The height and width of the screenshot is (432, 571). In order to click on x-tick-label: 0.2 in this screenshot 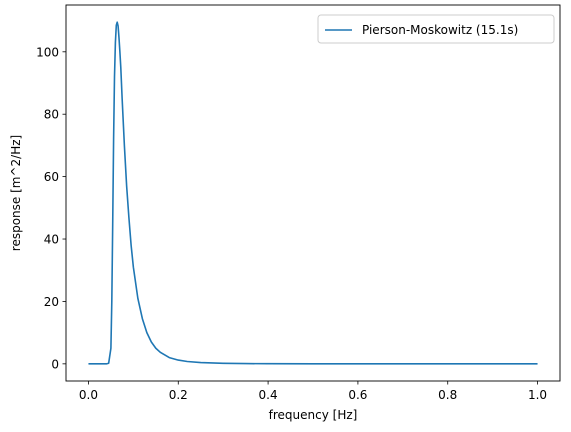, I will do `click(178, 395)`.